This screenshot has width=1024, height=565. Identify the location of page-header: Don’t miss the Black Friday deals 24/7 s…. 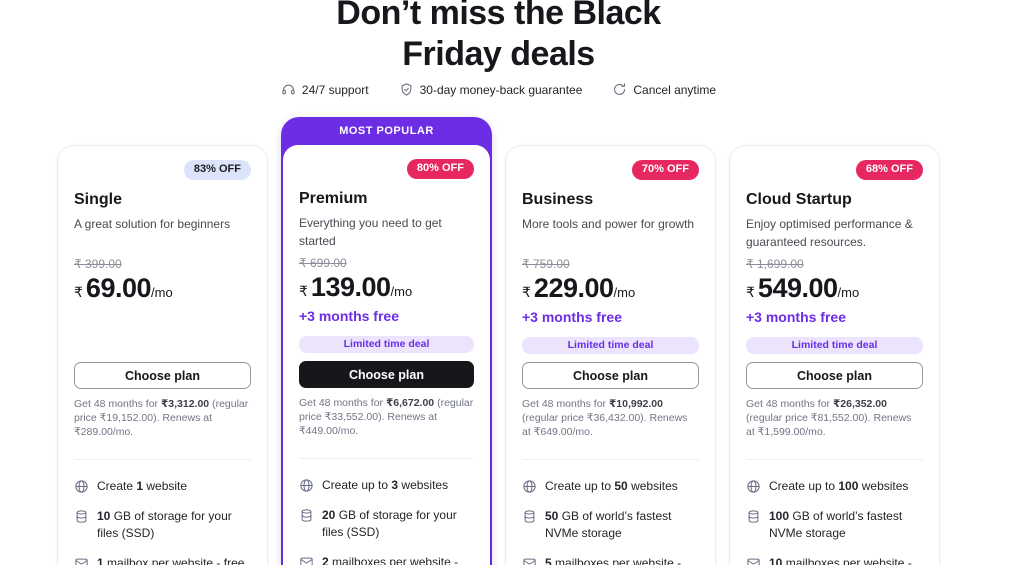
(498, 48).